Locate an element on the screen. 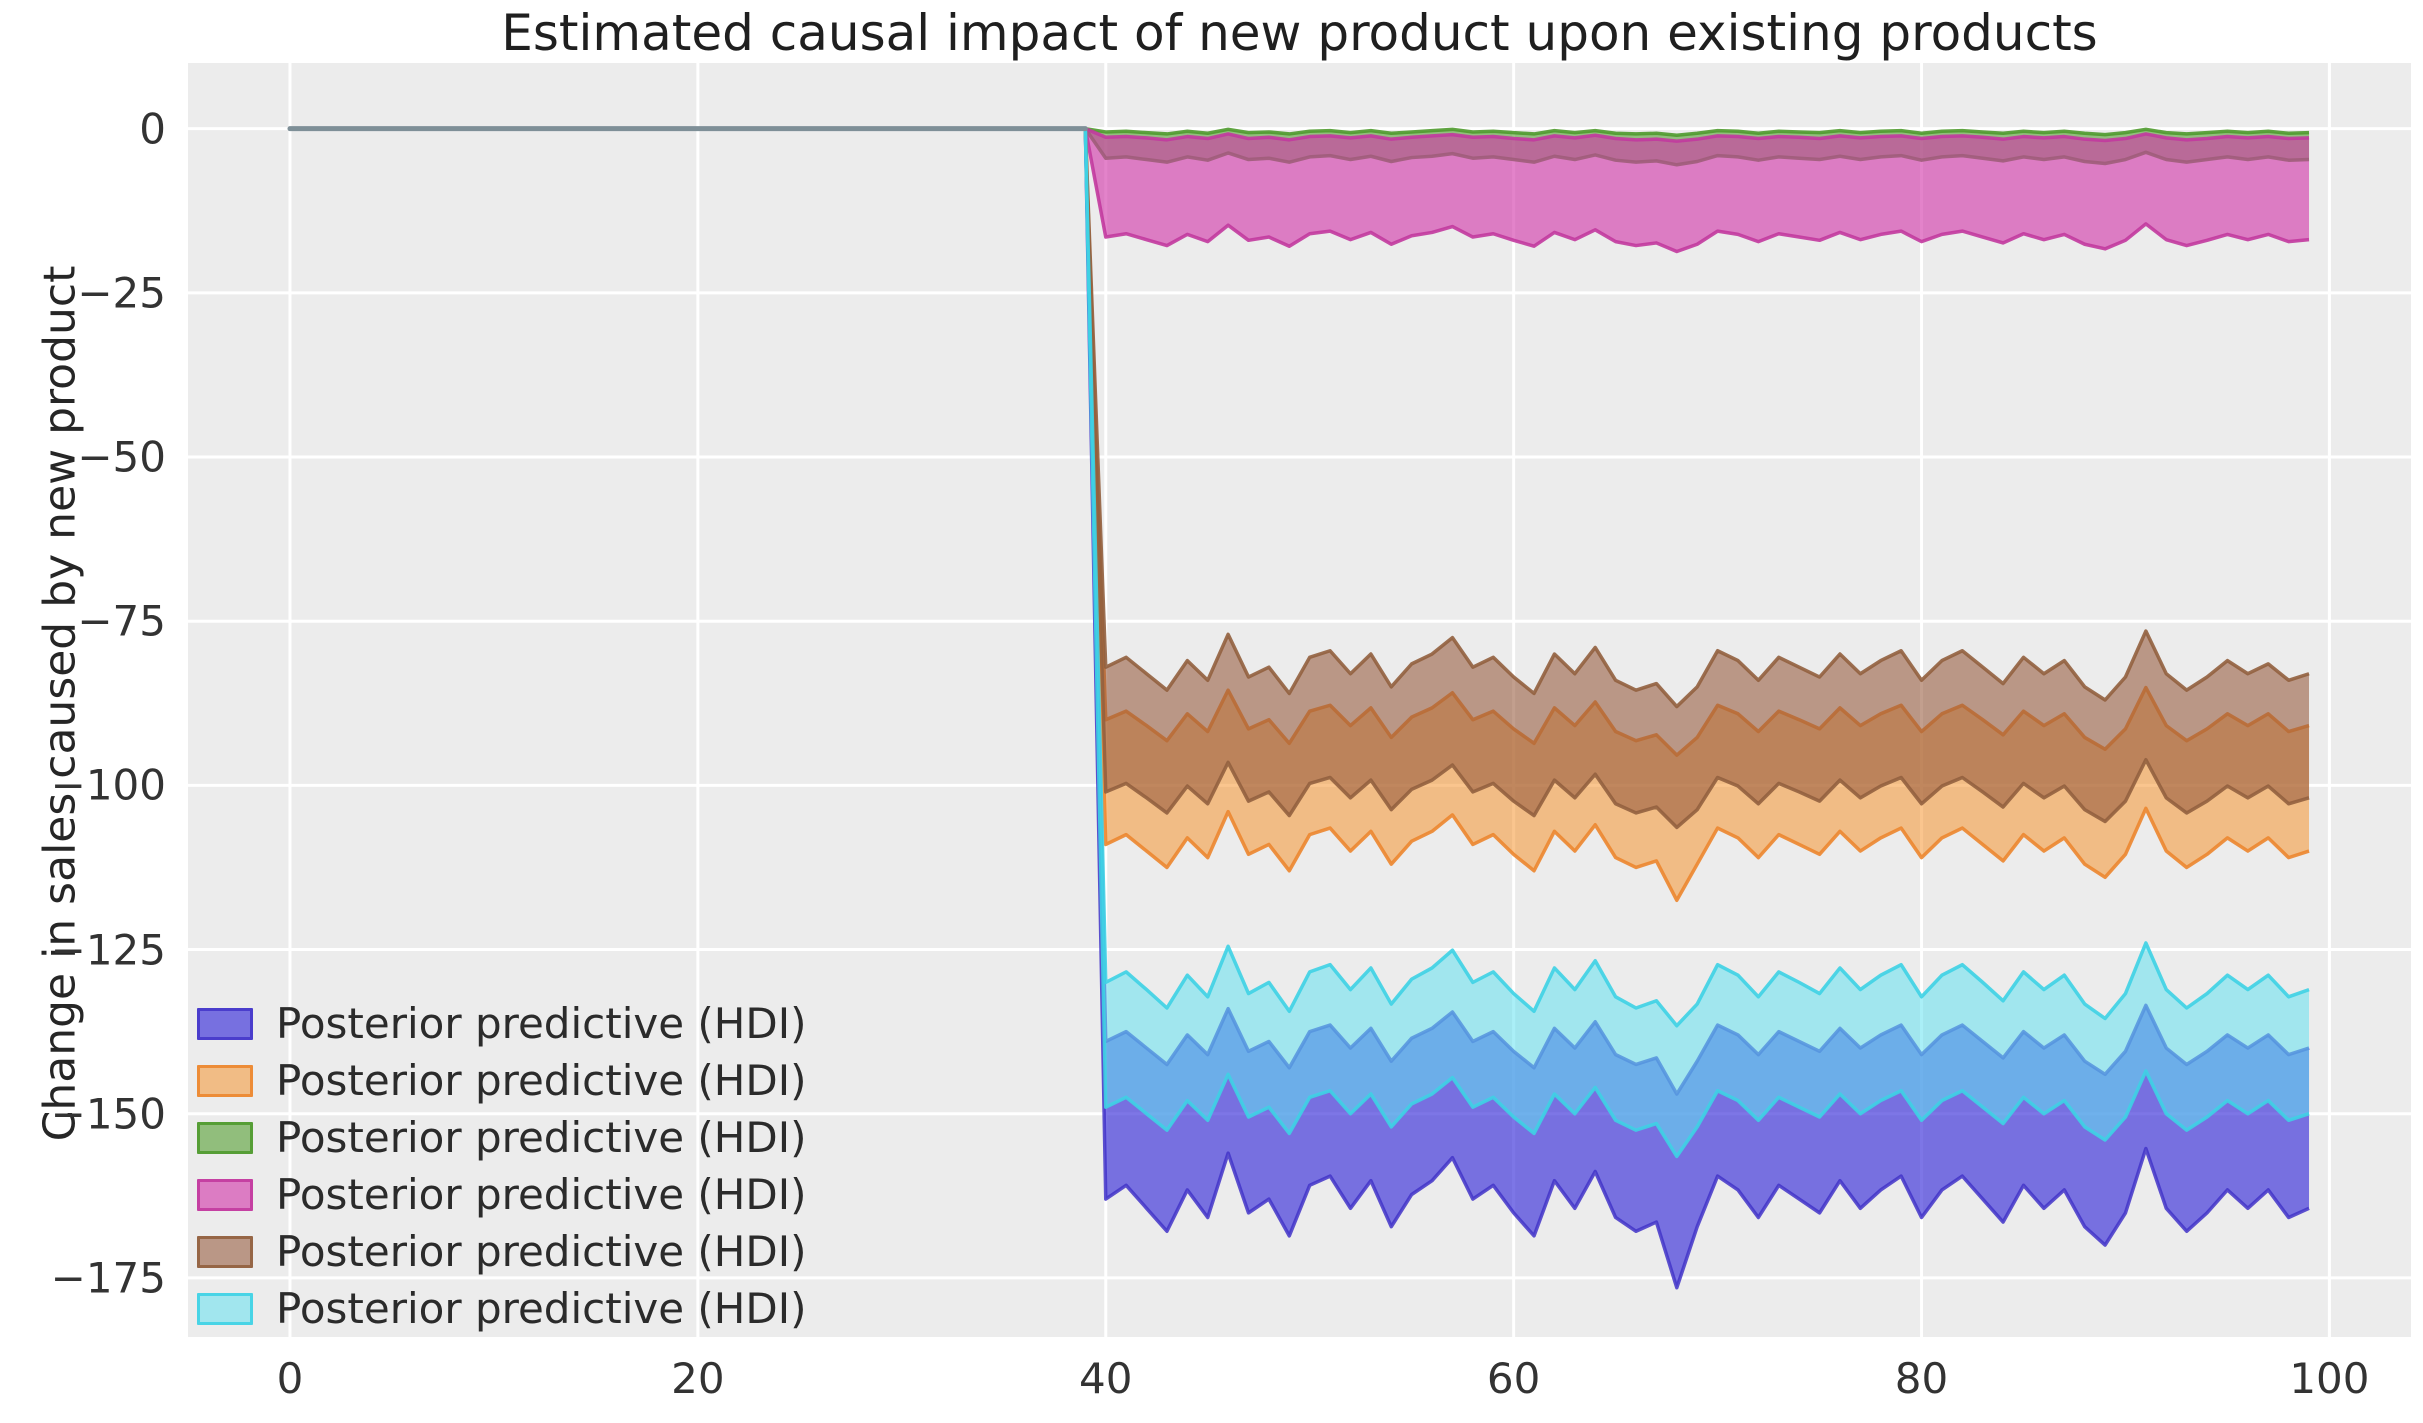 Image resolution: width=2423 pixels, height=1423 pixels. legend-item-band-orange: Posterior predictive (HDI) is located at coordinates (502, 1080).